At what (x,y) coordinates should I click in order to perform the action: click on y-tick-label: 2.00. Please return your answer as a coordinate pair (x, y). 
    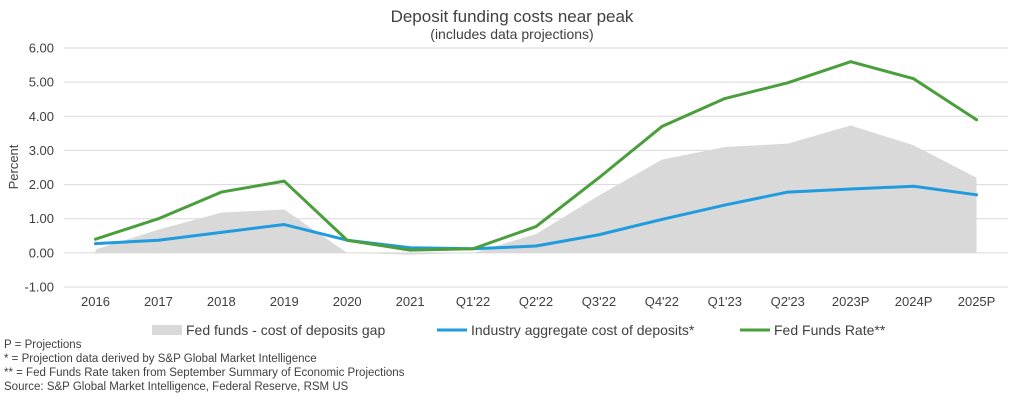
    Looking at the image, I should click on (41, 184).